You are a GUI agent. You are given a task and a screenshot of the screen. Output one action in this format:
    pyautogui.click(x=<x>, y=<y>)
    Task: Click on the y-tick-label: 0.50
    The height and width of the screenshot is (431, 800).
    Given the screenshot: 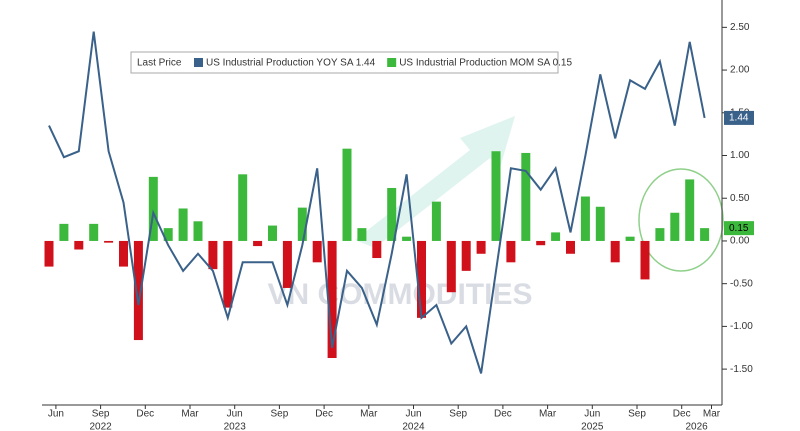 What is the action you would take?
    pyautogui.click(x=740, y=198)
    